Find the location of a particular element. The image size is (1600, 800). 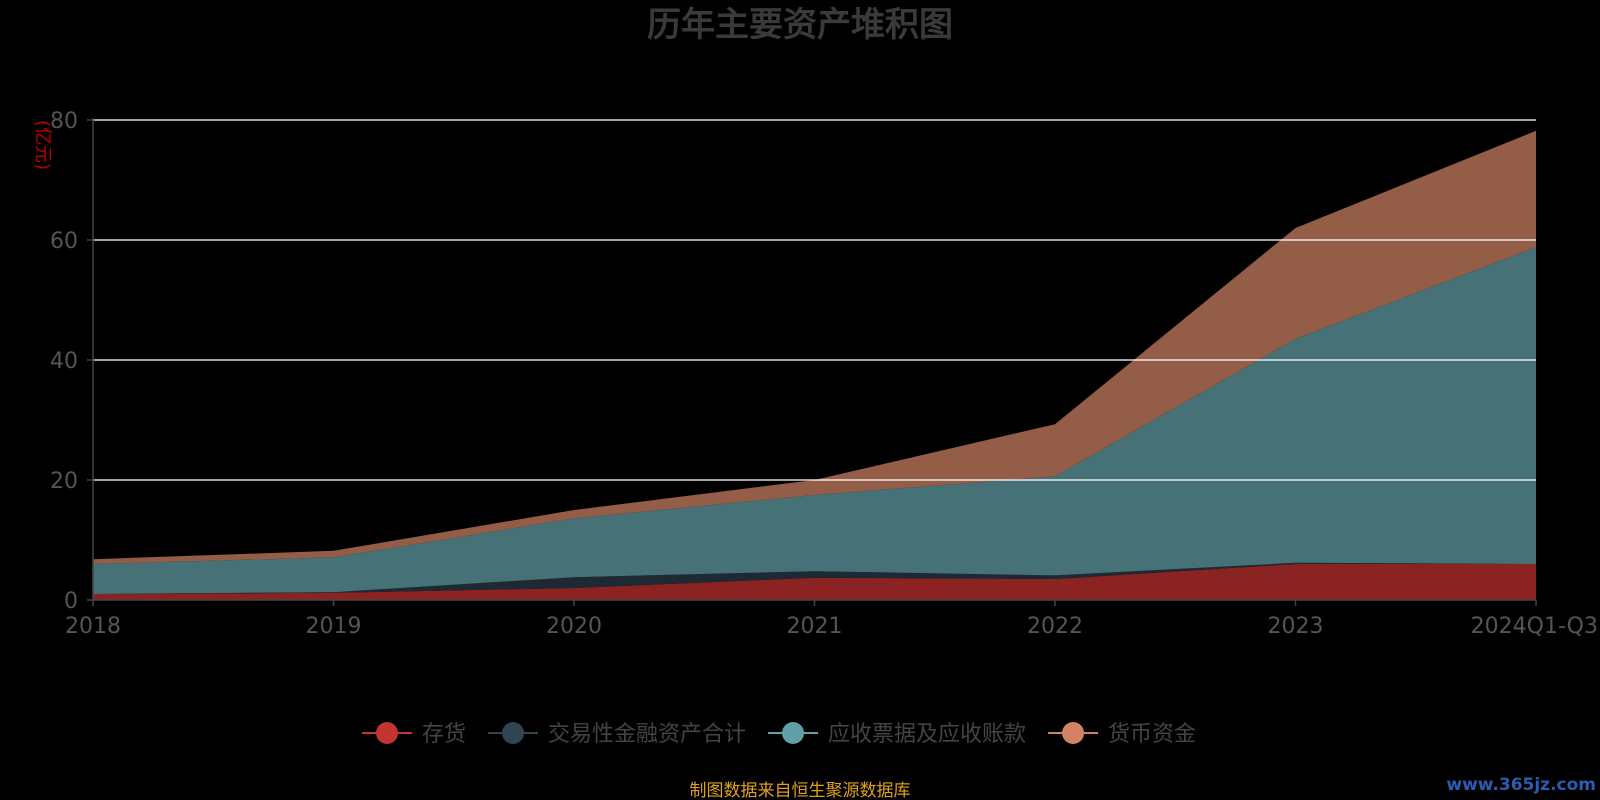

y-tick-label-4: 80 is located at coordinates (64, 121).